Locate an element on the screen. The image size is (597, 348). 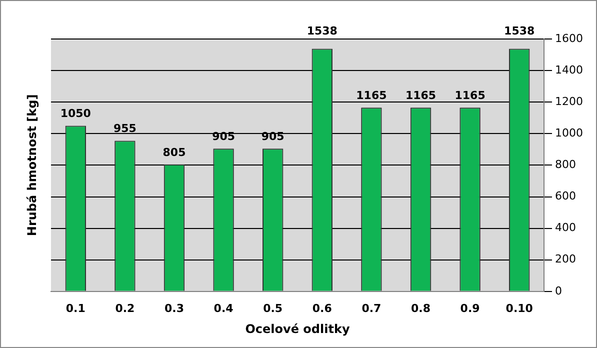
x-tick-label: 0.4 is located at coordinates (224, 308).